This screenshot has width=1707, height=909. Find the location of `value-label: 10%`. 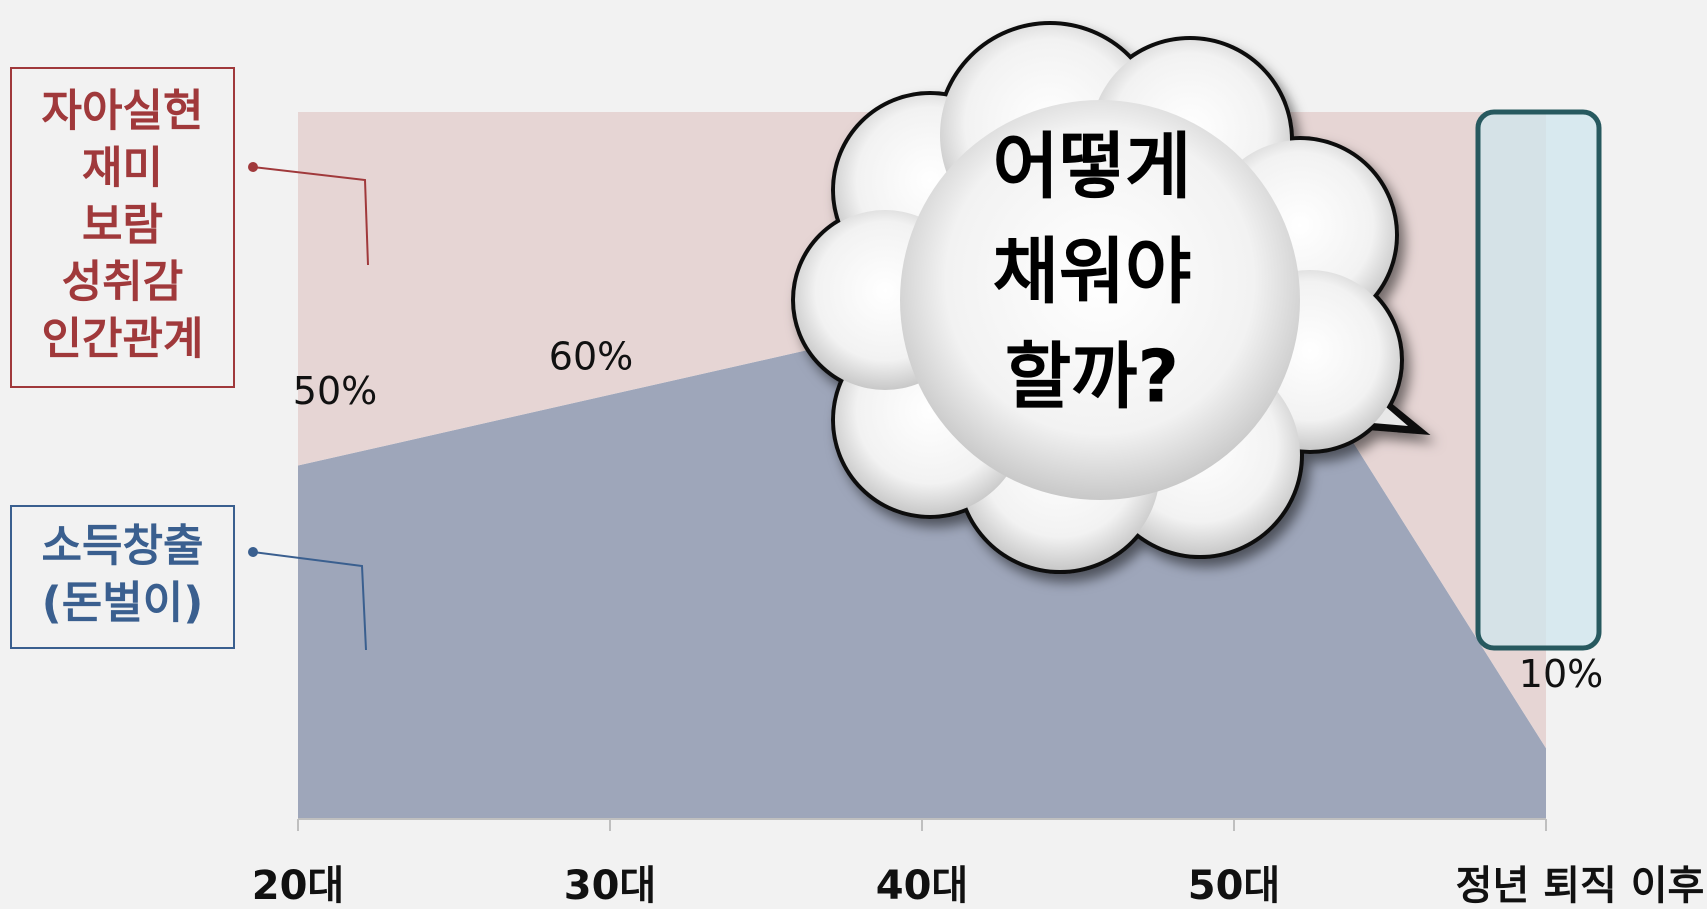

value-label: 10% is located at coordinates (1561, 674).